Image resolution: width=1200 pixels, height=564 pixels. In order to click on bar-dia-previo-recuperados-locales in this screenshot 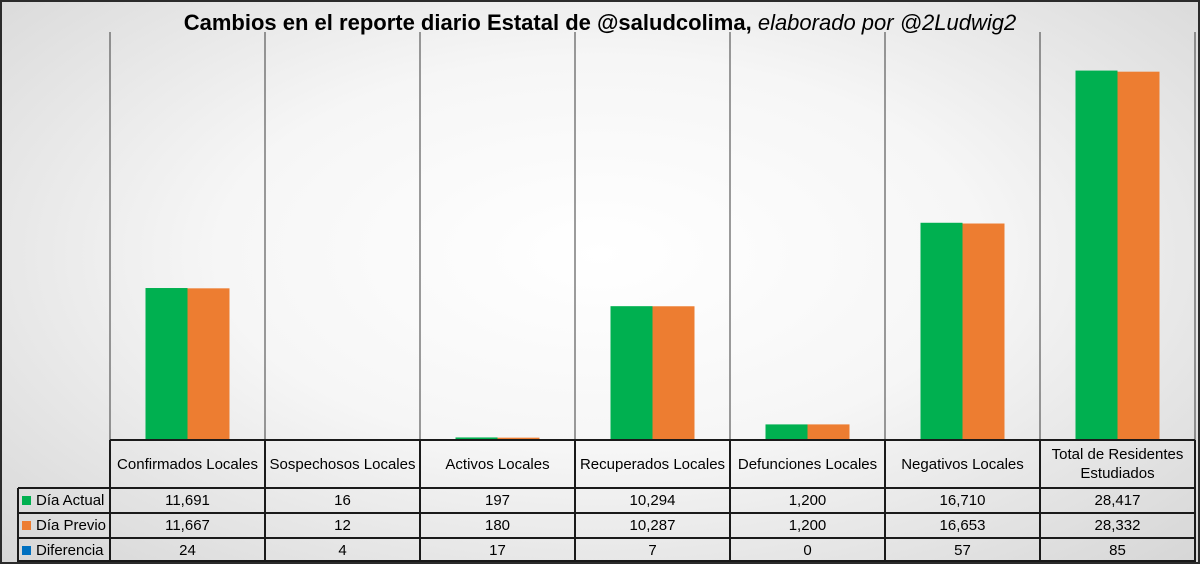, I will do `click(673, 373)`.